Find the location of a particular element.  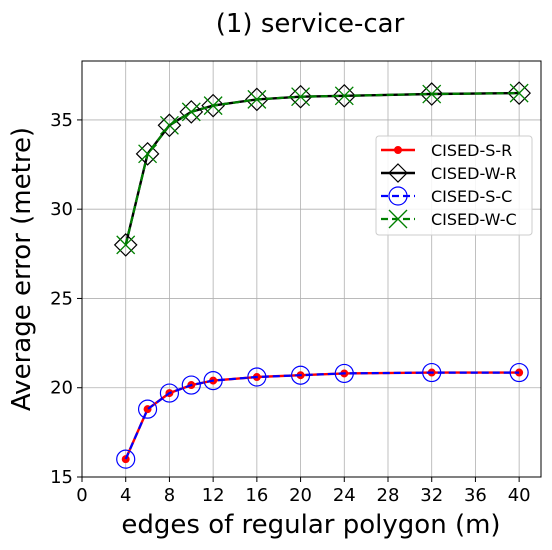

x-tick-label: 0 is located at coordinates (81, 495).